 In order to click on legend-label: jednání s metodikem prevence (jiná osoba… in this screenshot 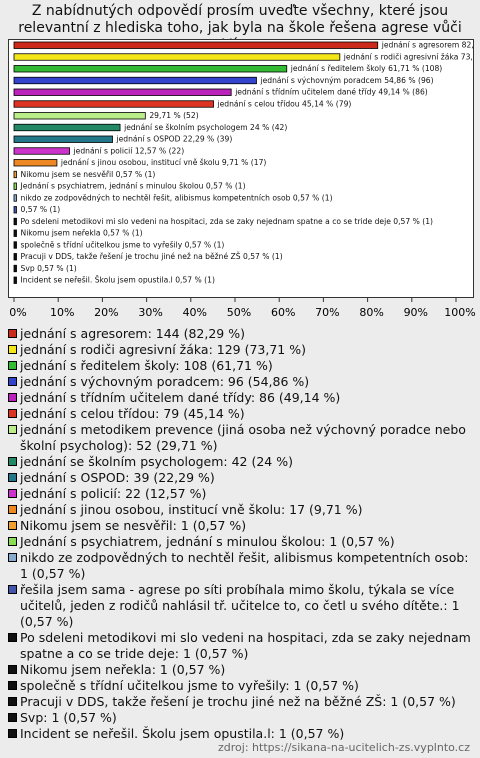, I will do `click(243, 437)`.